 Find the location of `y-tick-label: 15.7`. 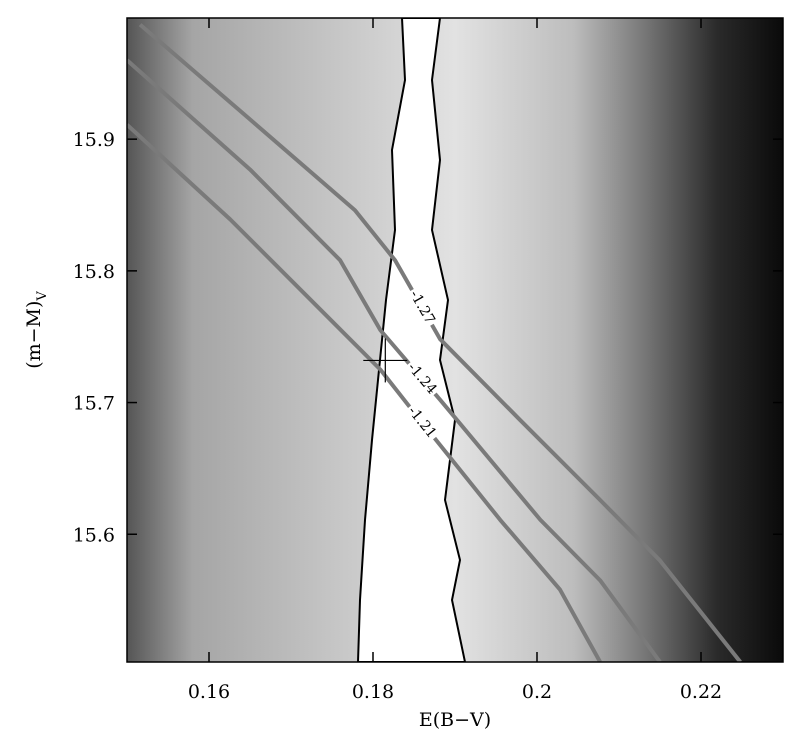

y-tick-label: 15.7 is located at coordinates (94, 404).